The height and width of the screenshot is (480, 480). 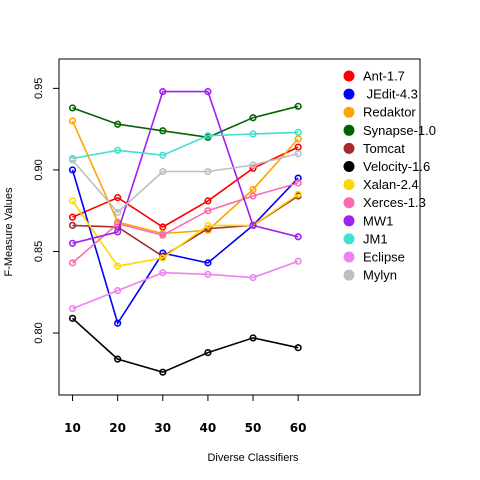 What do you see at coordinates (384, 148) in the screenshot?
I see `legend-label: Tomcat` at bounding box center [384, 148].